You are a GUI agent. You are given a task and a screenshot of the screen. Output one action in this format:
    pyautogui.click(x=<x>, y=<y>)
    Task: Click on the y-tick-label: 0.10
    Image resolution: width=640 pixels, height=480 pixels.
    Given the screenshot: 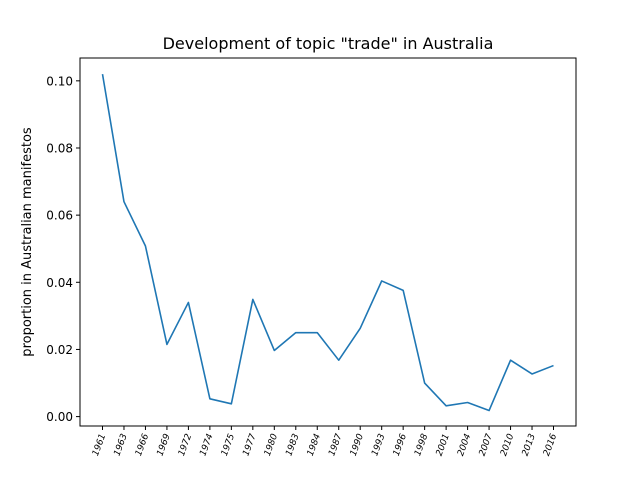 What is the action you would take?
    pyautogui.click(x=59, y=81)
    